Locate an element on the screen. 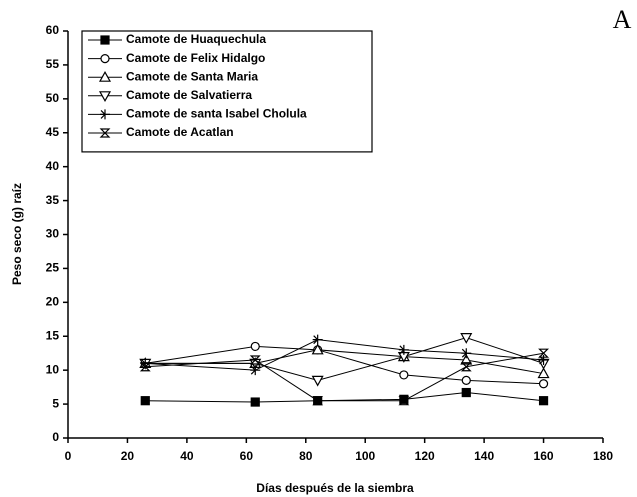 This screenshot has height=497, width=637. legend-box is located at coordinates (227, 91).